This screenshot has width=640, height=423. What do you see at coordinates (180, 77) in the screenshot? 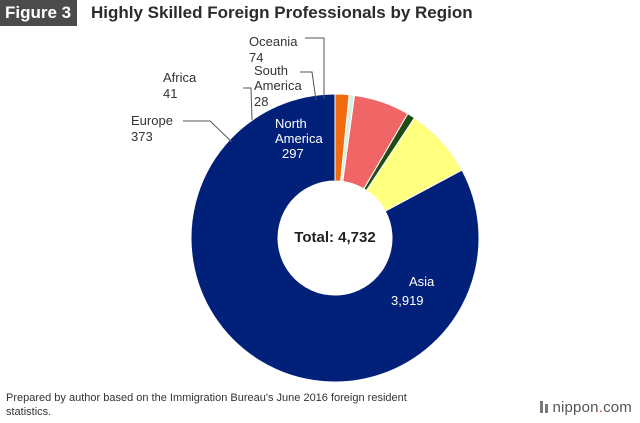
I see `label-africa-name: Africa` at bounding box center [180, 77].